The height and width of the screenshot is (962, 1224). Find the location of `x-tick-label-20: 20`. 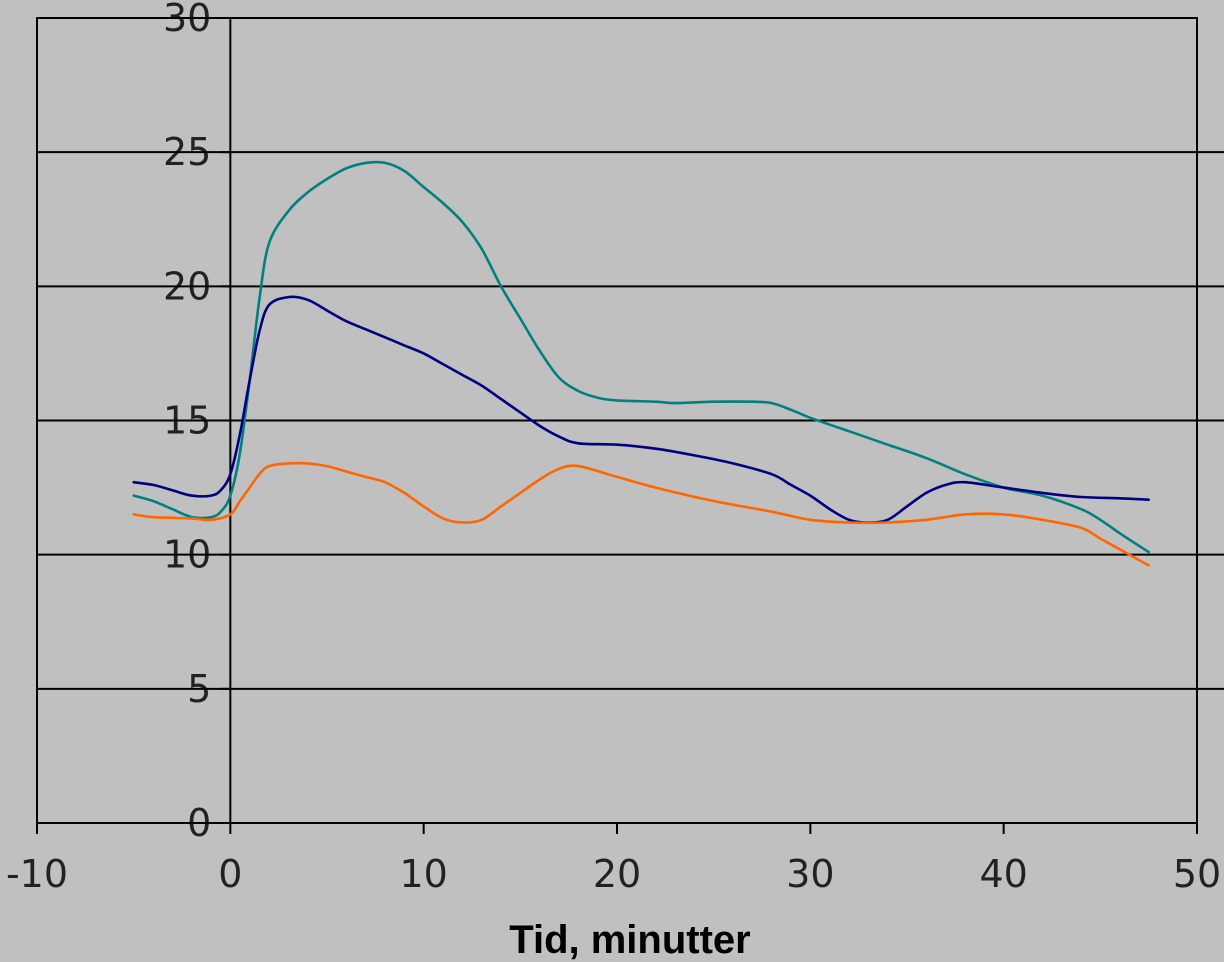

x-tick-label-20: 20 is located at coordinates (617, 874).